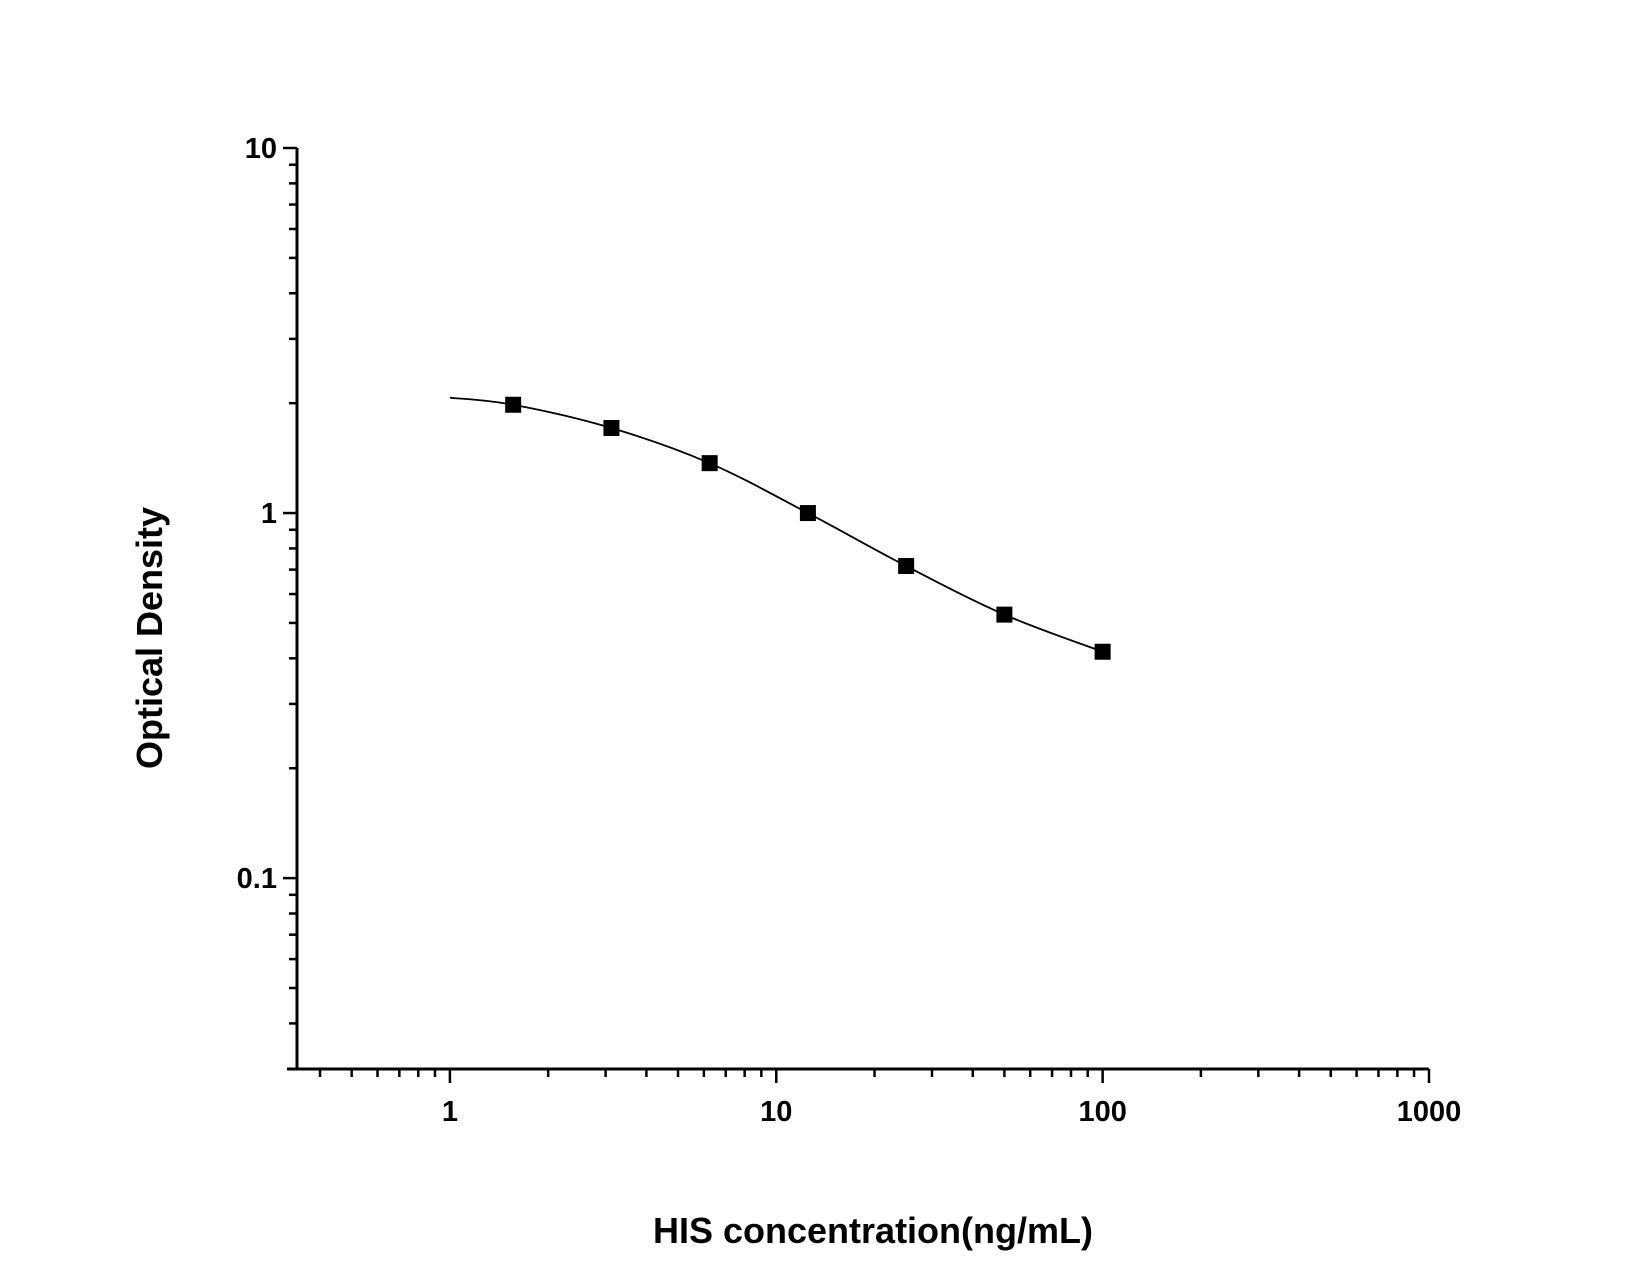 The height and width of the screenshot is (1275, 1650). I want to click on y-tick-label: 0.1, so click(257, 879).